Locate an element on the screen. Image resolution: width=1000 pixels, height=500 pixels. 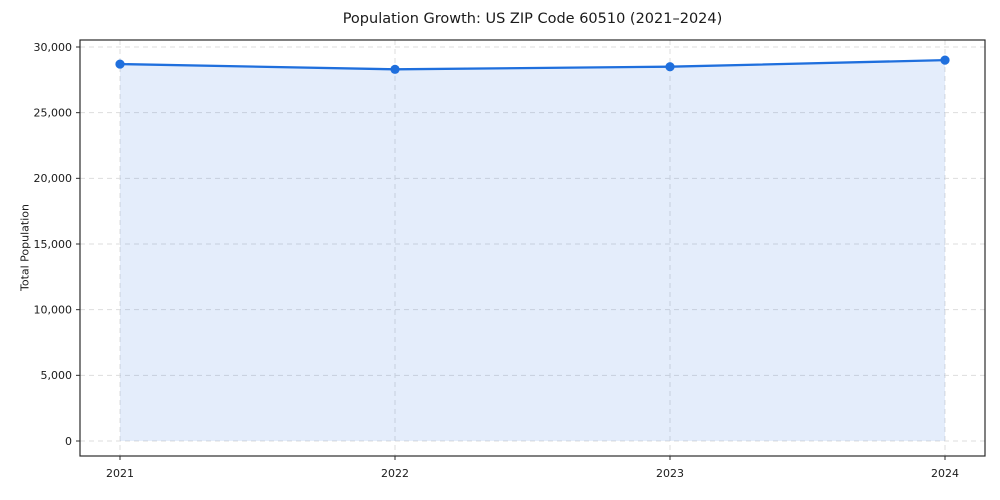
y-tick-label: 15,000 is located at coordinates (53, 244).